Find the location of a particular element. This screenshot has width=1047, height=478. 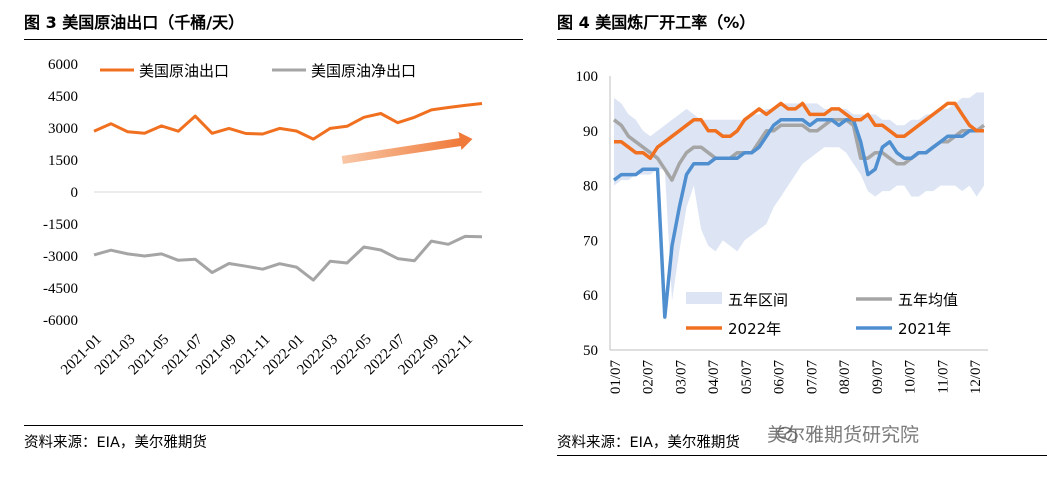

legend-label: 美国原油净出口 is located at coordinates (363, 71).